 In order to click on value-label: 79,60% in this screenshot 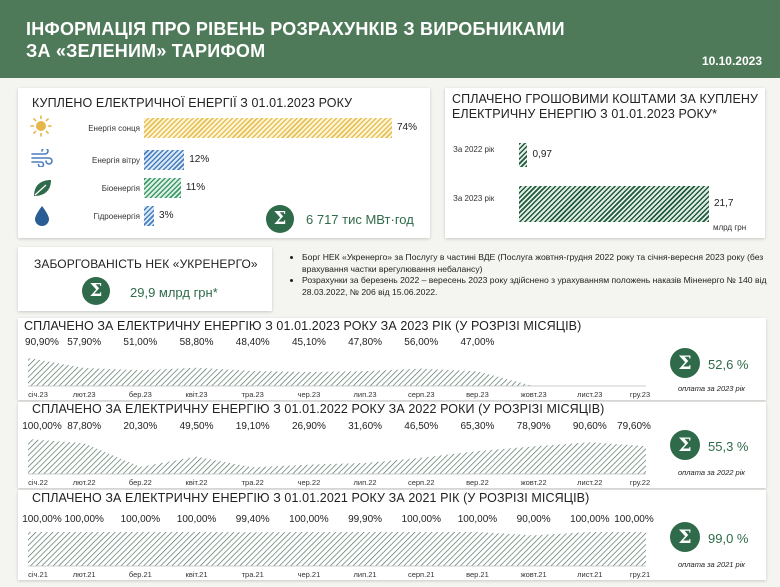, I will do `click(634, 426)`.